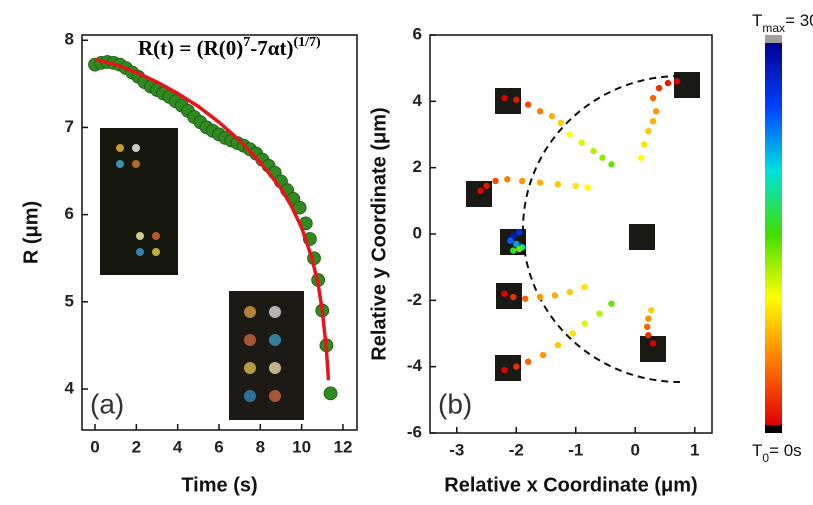 This screenshot has width=813, height=505. I want to click on y-tick-label: 8, so click(69, 39).